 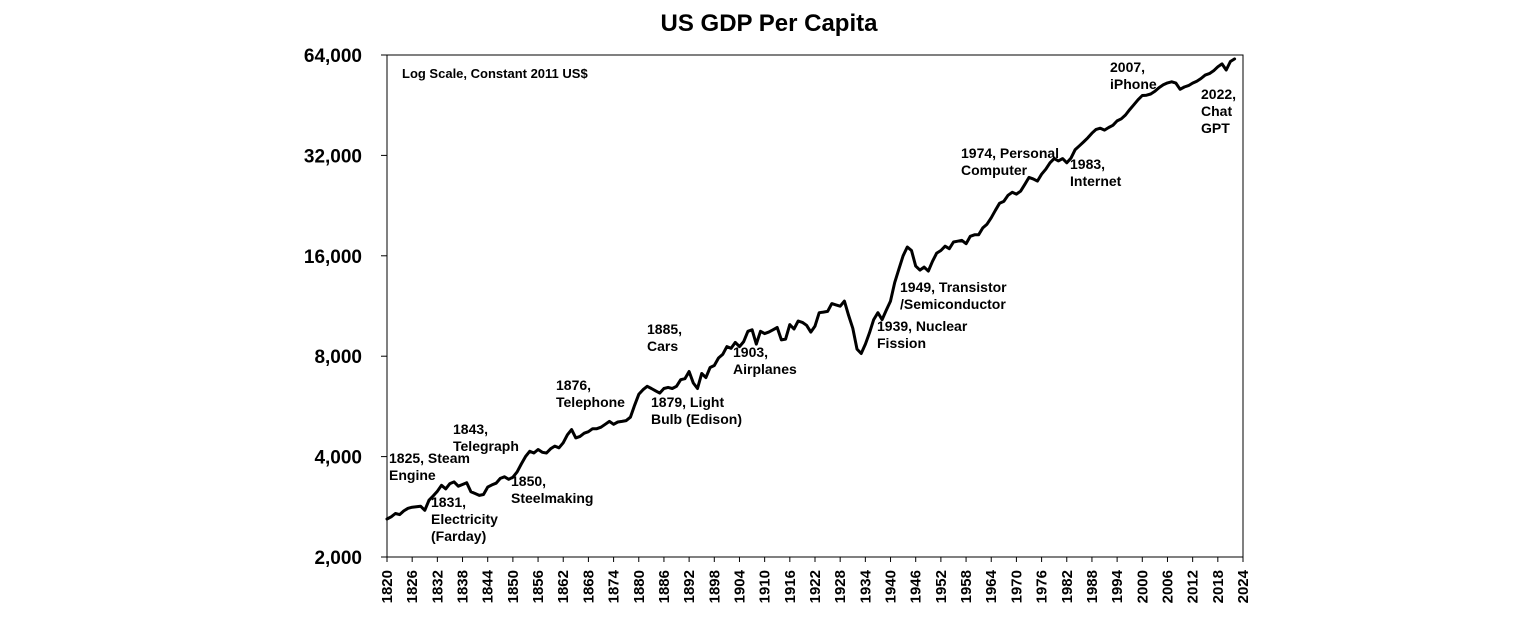 I want to click on x-tick-label: 1862, so click(x=563, y=586).